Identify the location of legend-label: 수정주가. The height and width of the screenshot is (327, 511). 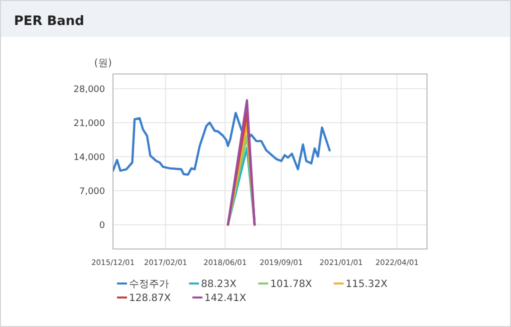
(149, 284).